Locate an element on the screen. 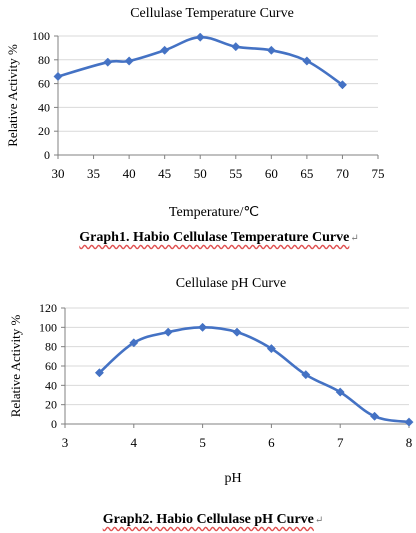  x-tick-label: 45 is located at coordinates (164, 173).